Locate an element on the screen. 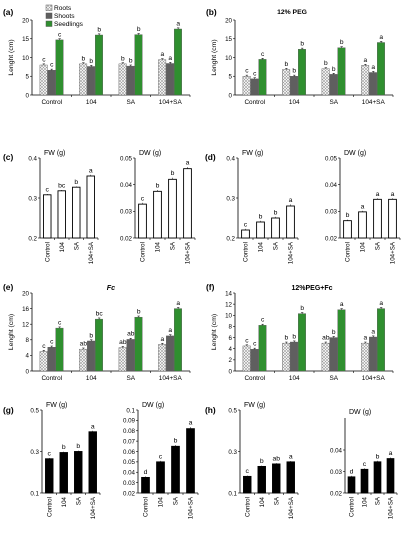 This screenshot has height=550, width=404. chart-g-fw-x-tick-label: 104 is located at coordinates (64, 501).